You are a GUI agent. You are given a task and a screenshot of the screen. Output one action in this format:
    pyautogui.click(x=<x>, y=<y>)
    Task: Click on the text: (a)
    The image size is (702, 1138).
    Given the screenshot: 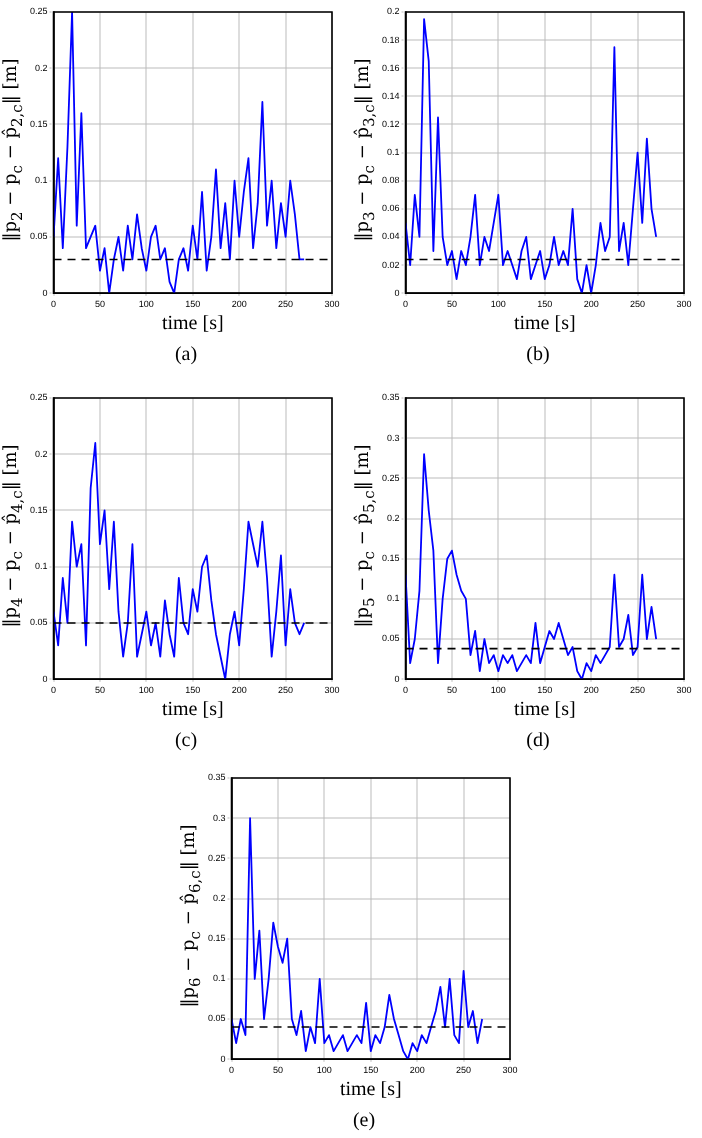 What is the action you would take?
    pyautogui.click(x=186, y=355)
    